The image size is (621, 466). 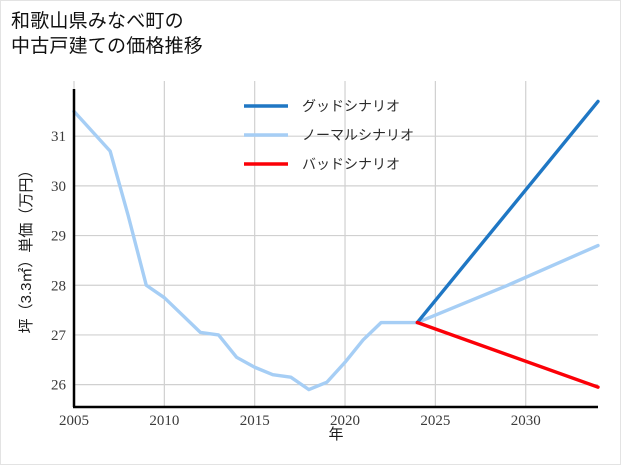 What do you see at coordinates (59, 386) in the screenshot?
I see `y-tick-label: 26` at bounding box center [59, 386].